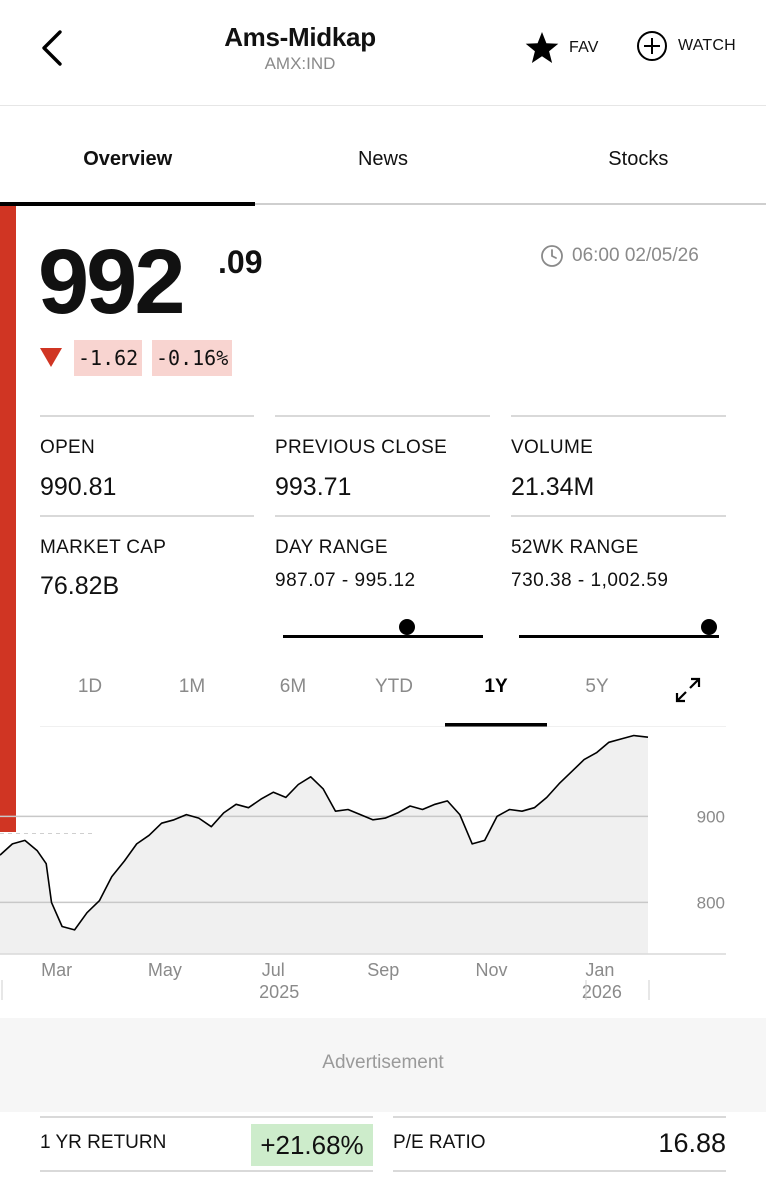 Image resolution: width=766 pixels, height=1200 pixels. Describe the element at coordinates (103, 547) in the screenshot. I see `market-cap-label: MARKET CAP` at that location.